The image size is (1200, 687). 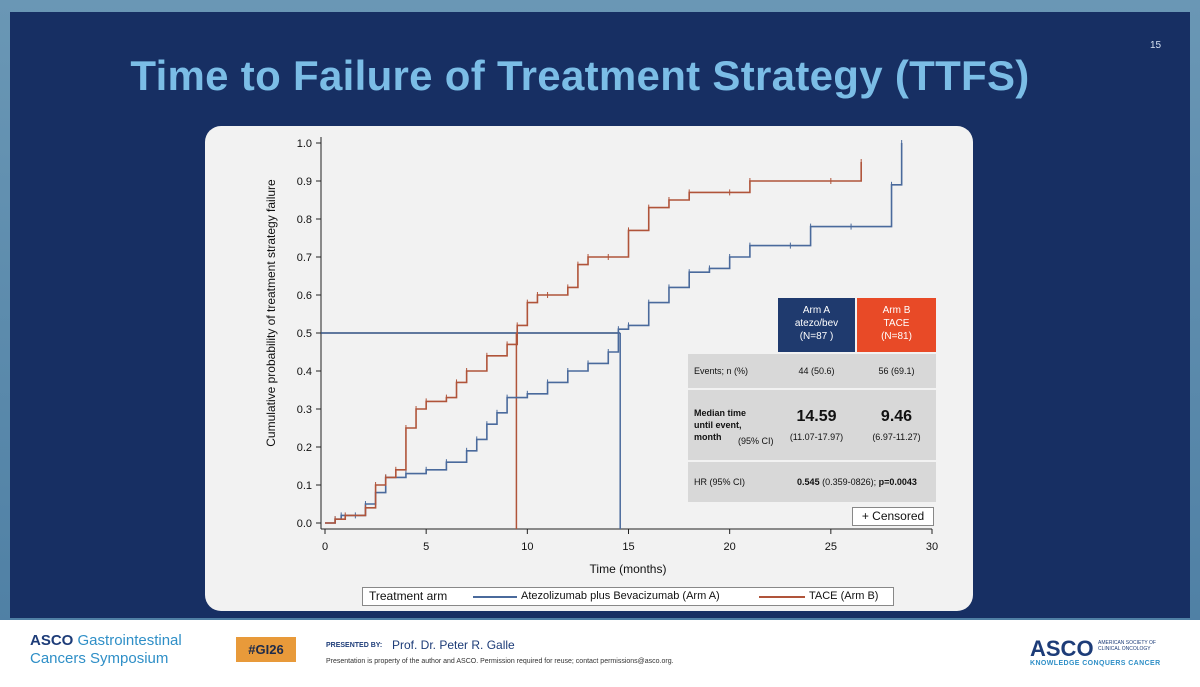 I want to click on table-row-hr: HR (95% CI) 0.545 (0.359-0826); p=0.0043, so click(x=812, y=482).